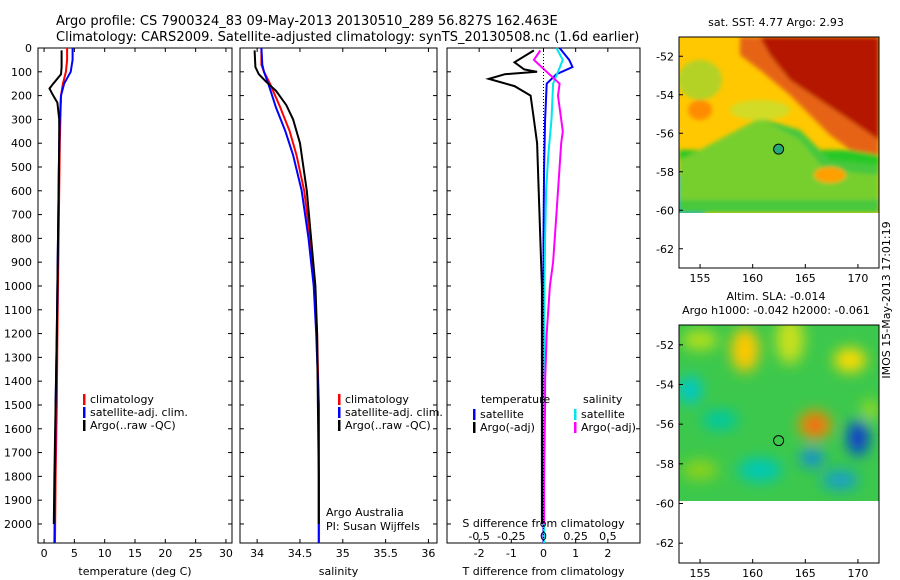 This screenshot has width=900, height=580. I want to click on y-tick-label: 2000, so click(18, 524).